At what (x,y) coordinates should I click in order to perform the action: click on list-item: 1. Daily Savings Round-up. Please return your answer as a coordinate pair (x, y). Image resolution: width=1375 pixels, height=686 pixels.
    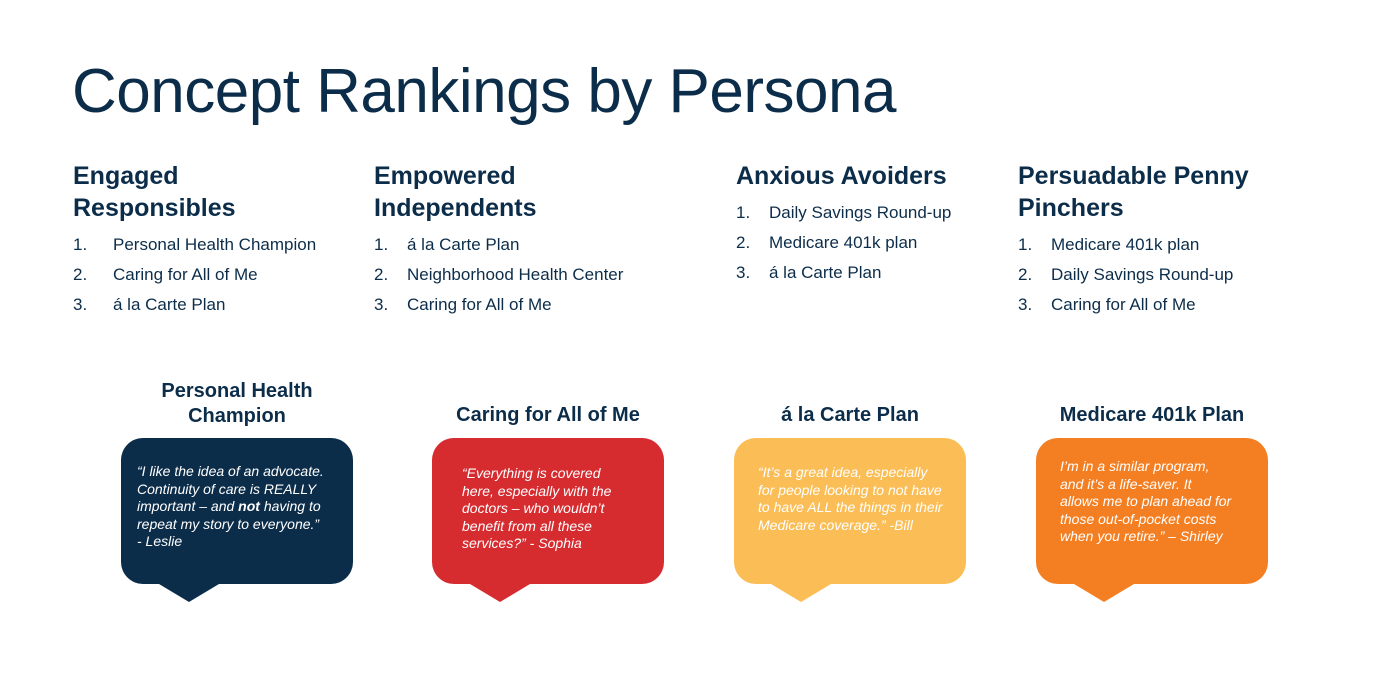
    Looking at the image, I should click on (843, 213).